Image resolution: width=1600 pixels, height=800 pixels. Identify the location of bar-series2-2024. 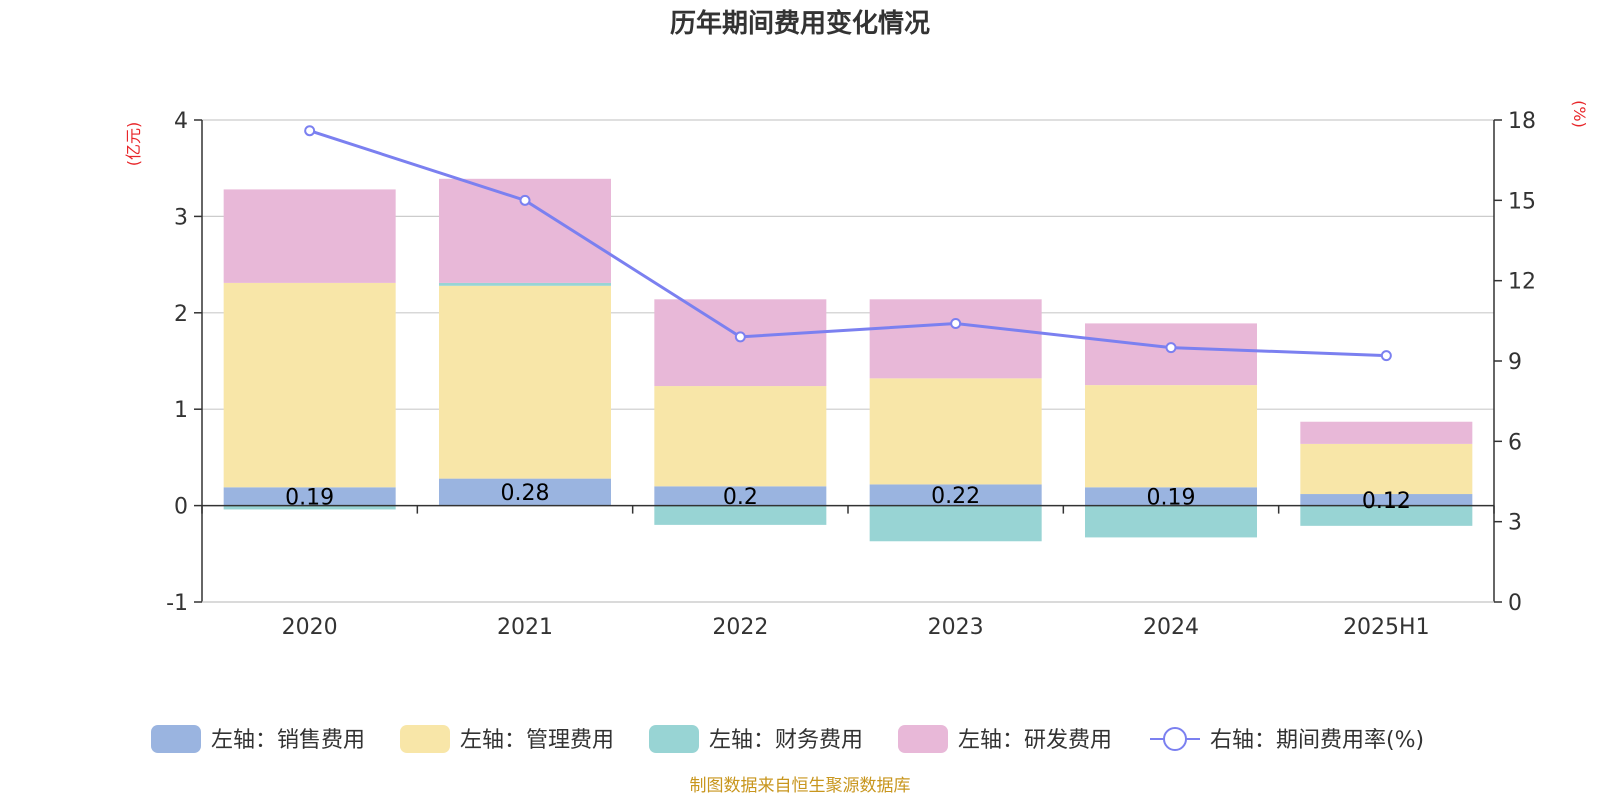
(1171, 521).